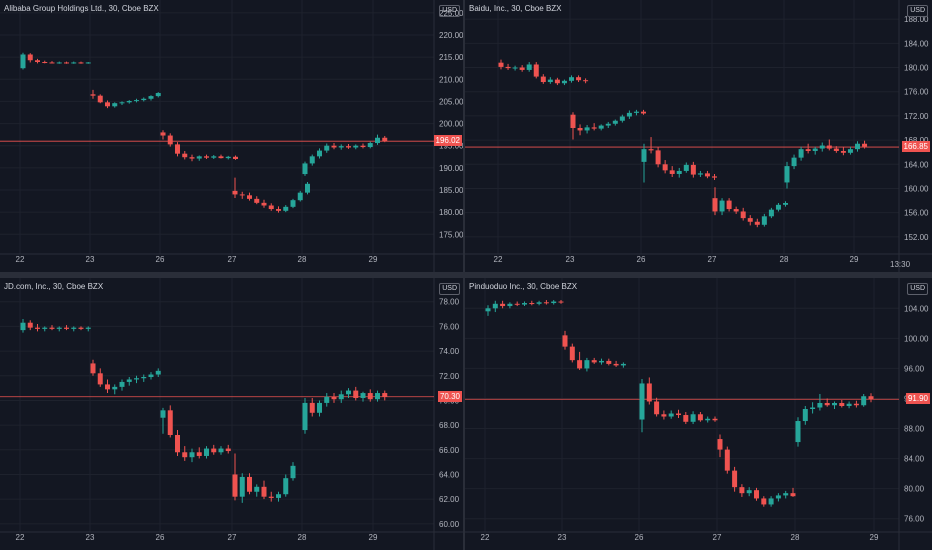 This screenshot has height=550, width=932. What do you see at coordinates (451, 212) in the screenshot?
I see `price-tick-label: 180.00` at bounding box center [451, 212].